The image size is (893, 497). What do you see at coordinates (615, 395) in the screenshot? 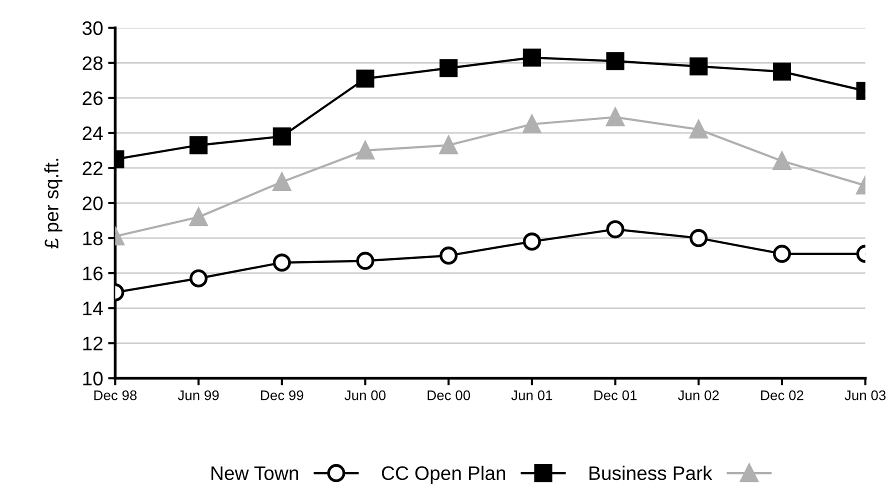
I see `x-tick-label: Dec 01` at bounding box center [615, 395].